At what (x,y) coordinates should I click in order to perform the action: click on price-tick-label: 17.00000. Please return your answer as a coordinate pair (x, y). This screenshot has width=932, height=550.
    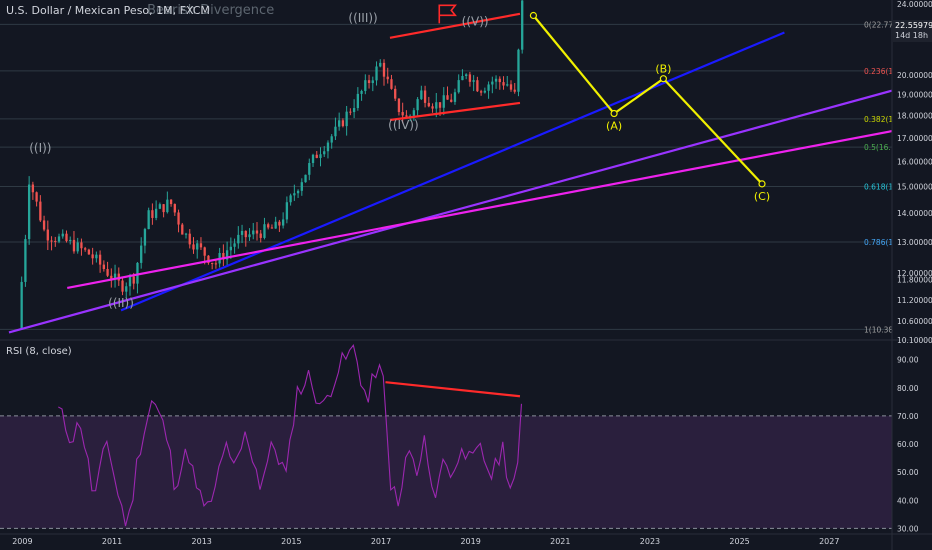
    Looking at the image, I should click on (914, 138).